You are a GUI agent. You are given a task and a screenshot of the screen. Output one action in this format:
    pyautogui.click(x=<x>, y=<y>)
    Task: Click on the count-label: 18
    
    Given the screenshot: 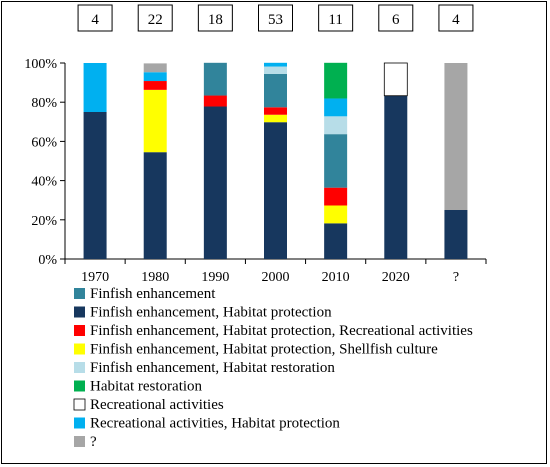 What is the action you would take?
    pyautogui.click(x=215, y=20)
    